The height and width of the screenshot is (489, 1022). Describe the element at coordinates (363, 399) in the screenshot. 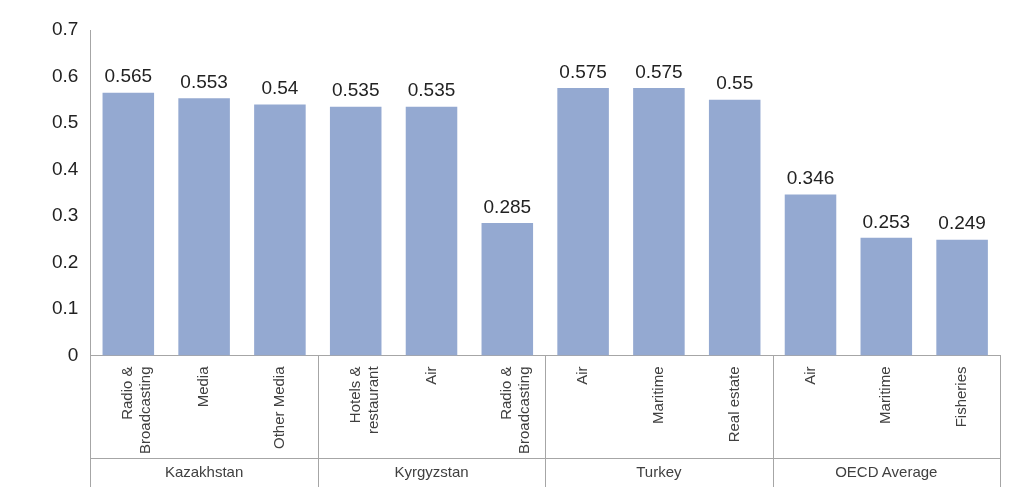

I see `x-tick-label: Hotels & restaurant` at that location.